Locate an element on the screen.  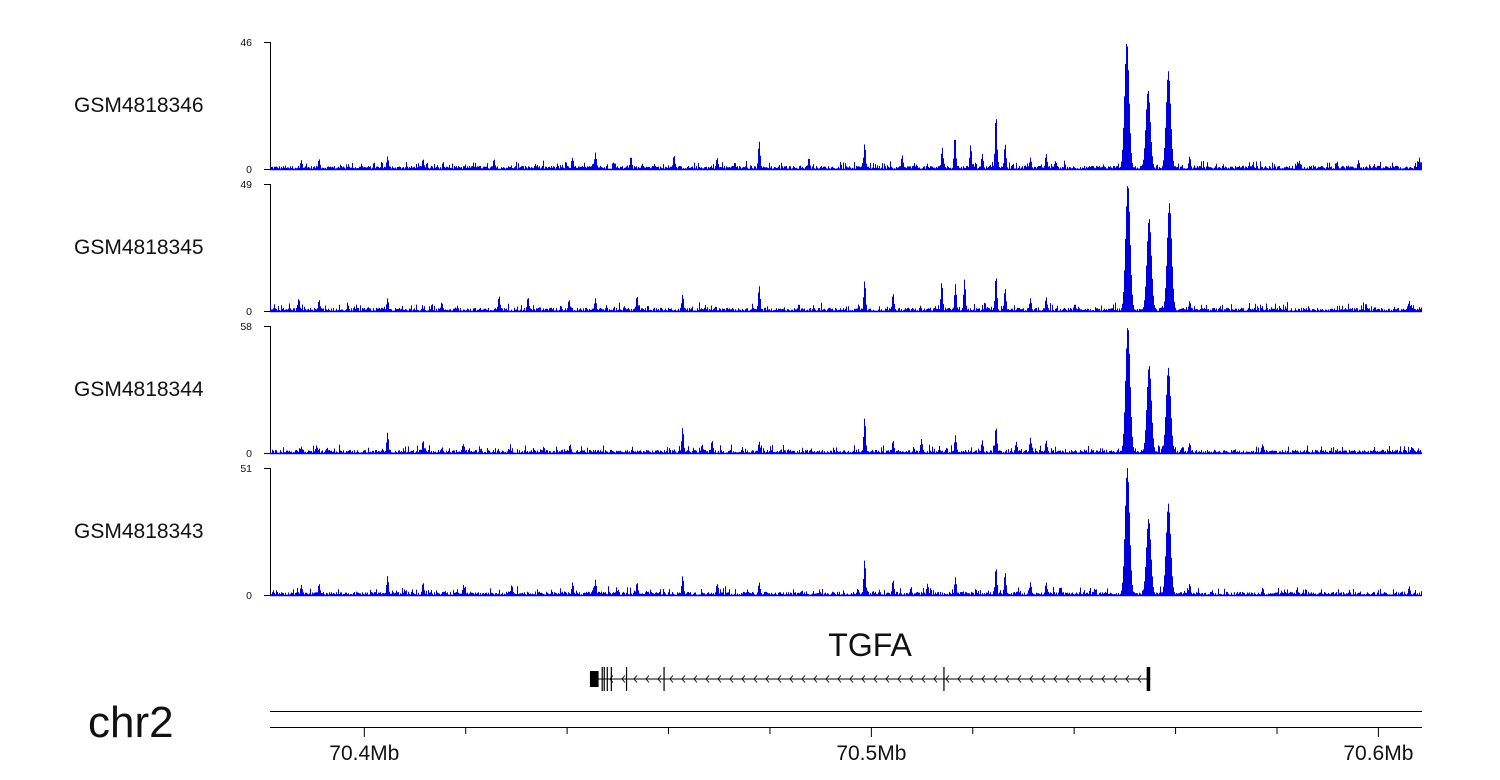
coverage-area-GSM4818343 is located at coordinates (846, 531).